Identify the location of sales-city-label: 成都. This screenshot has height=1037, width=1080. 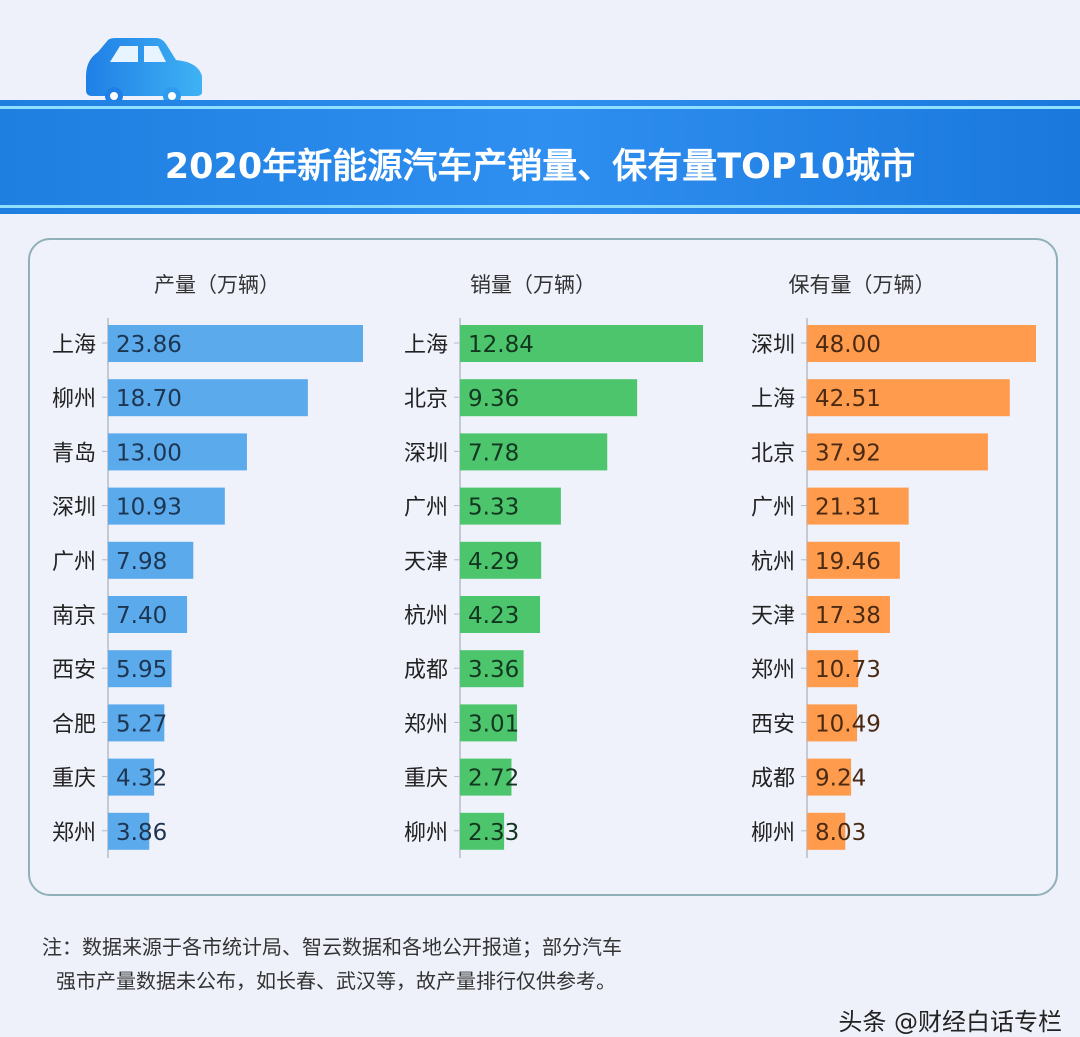
(426, 670).